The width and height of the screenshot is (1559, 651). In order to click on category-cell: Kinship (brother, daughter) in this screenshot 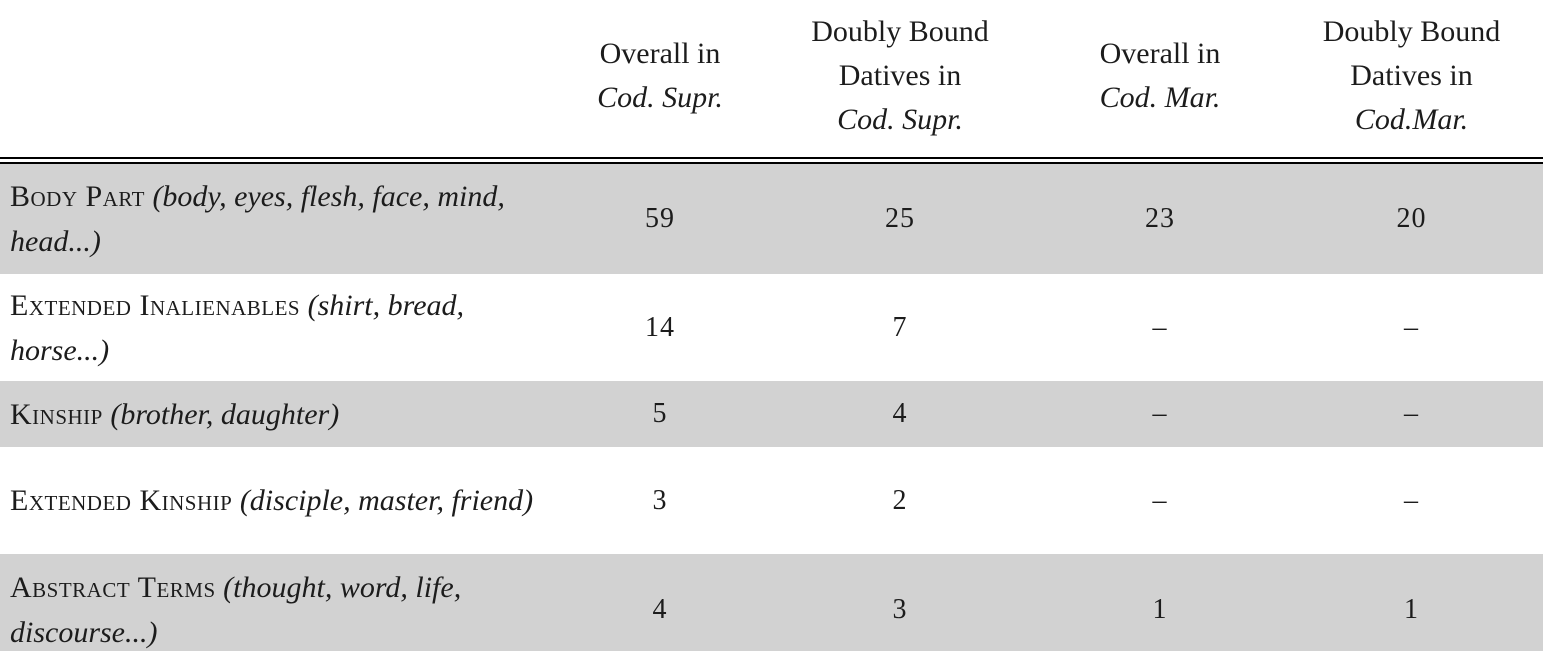, I will do `click(280, 414)`.